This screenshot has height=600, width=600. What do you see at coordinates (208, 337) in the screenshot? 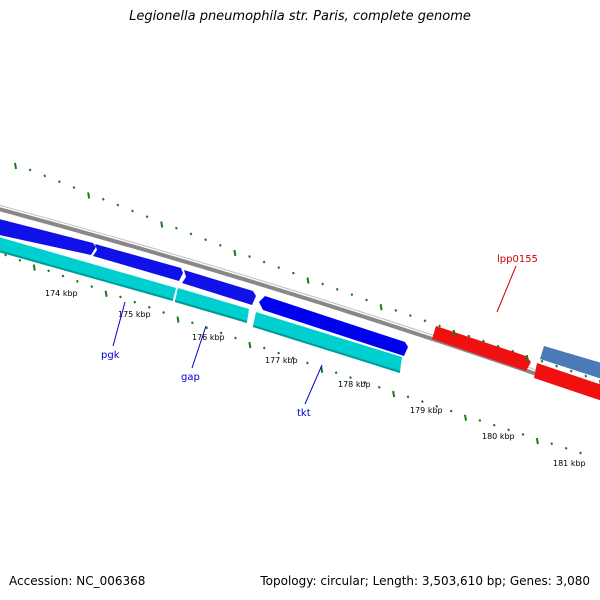
I see `ruler-label: 176 kbp` at bounding box center [208, 337].